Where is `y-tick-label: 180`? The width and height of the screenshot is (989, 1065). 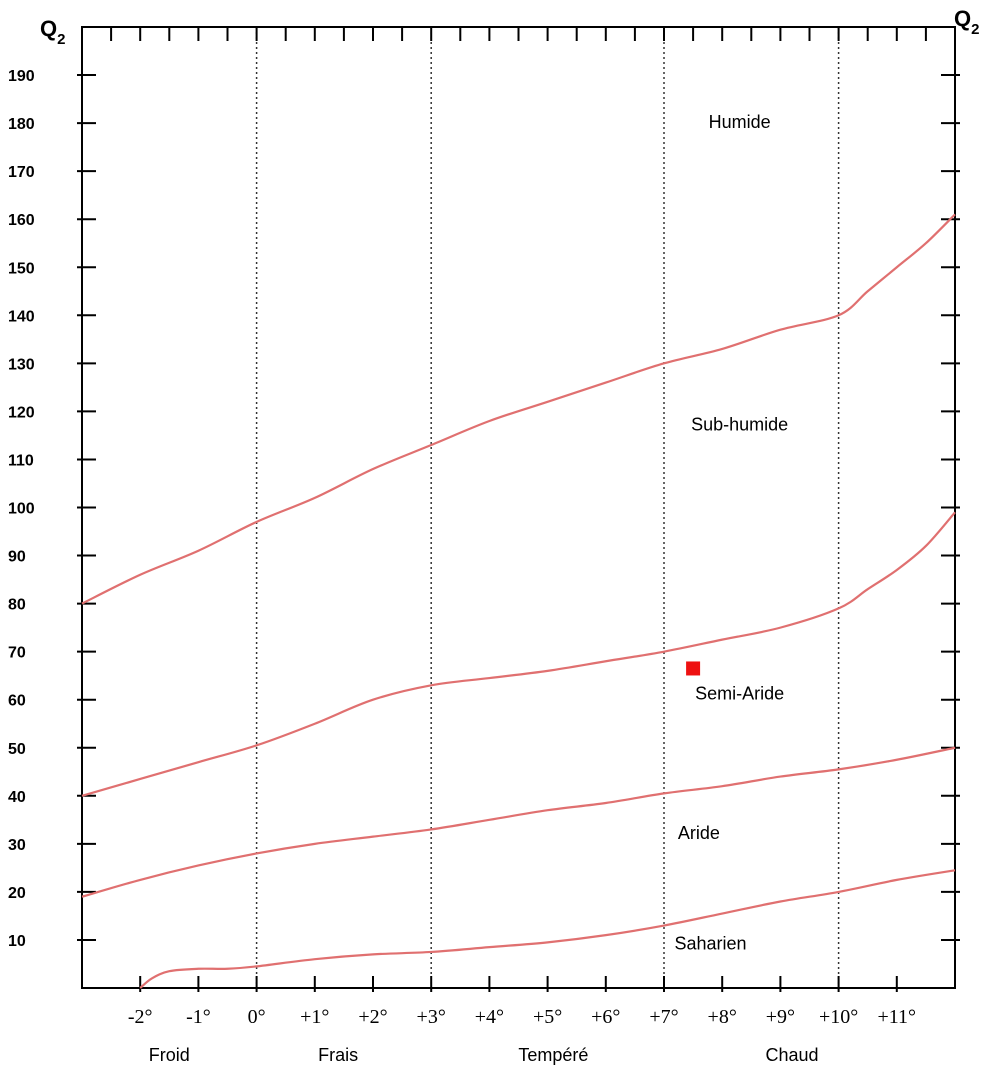 y-tick-label: 180 is located at coordinates (21, 124).